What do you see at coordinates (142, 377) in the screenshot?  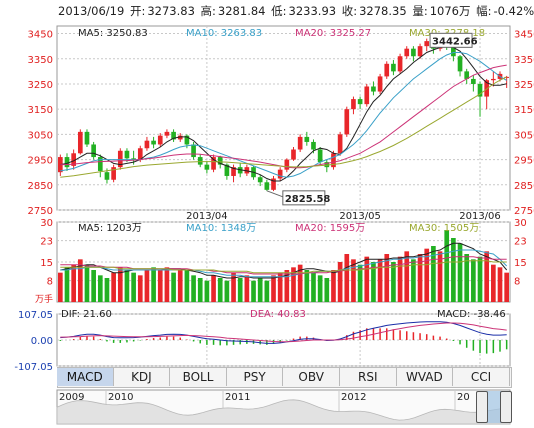 I see `tab-kdj: KDJ` at bounding box center [142, 377].